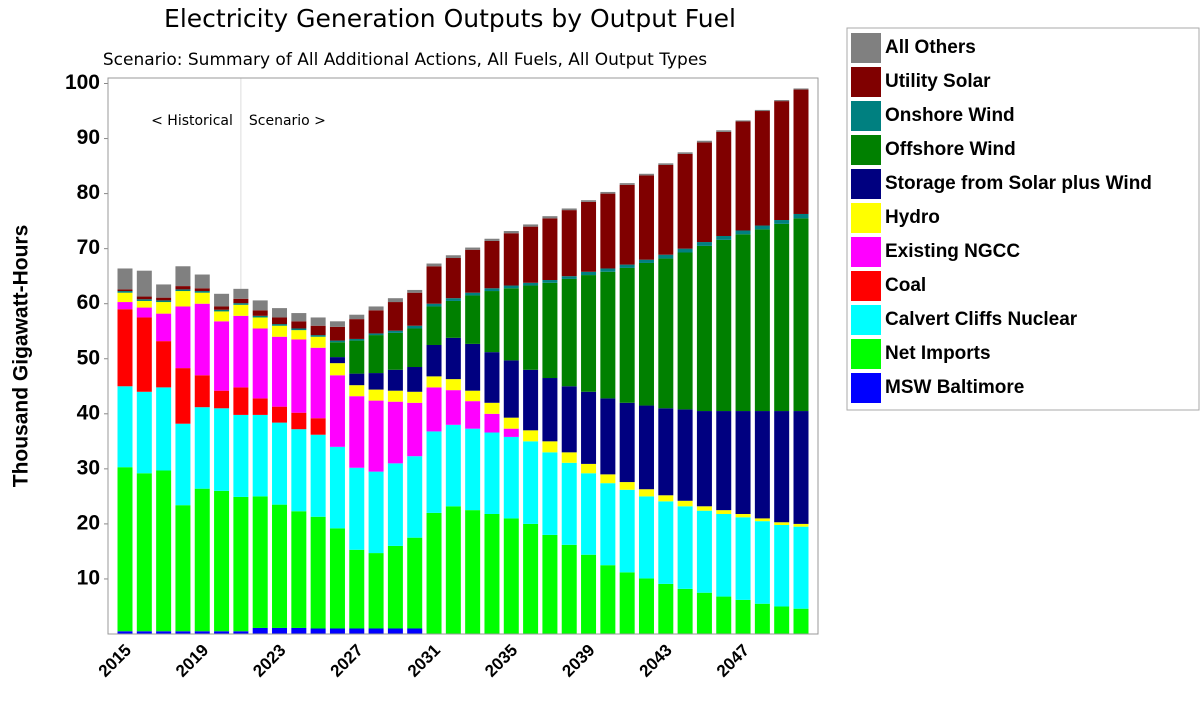  What do you see at coordinates (954, 387) in the screenshot?
I see `legend-label: MSW Baltimore` at bounding box center [954, 387].